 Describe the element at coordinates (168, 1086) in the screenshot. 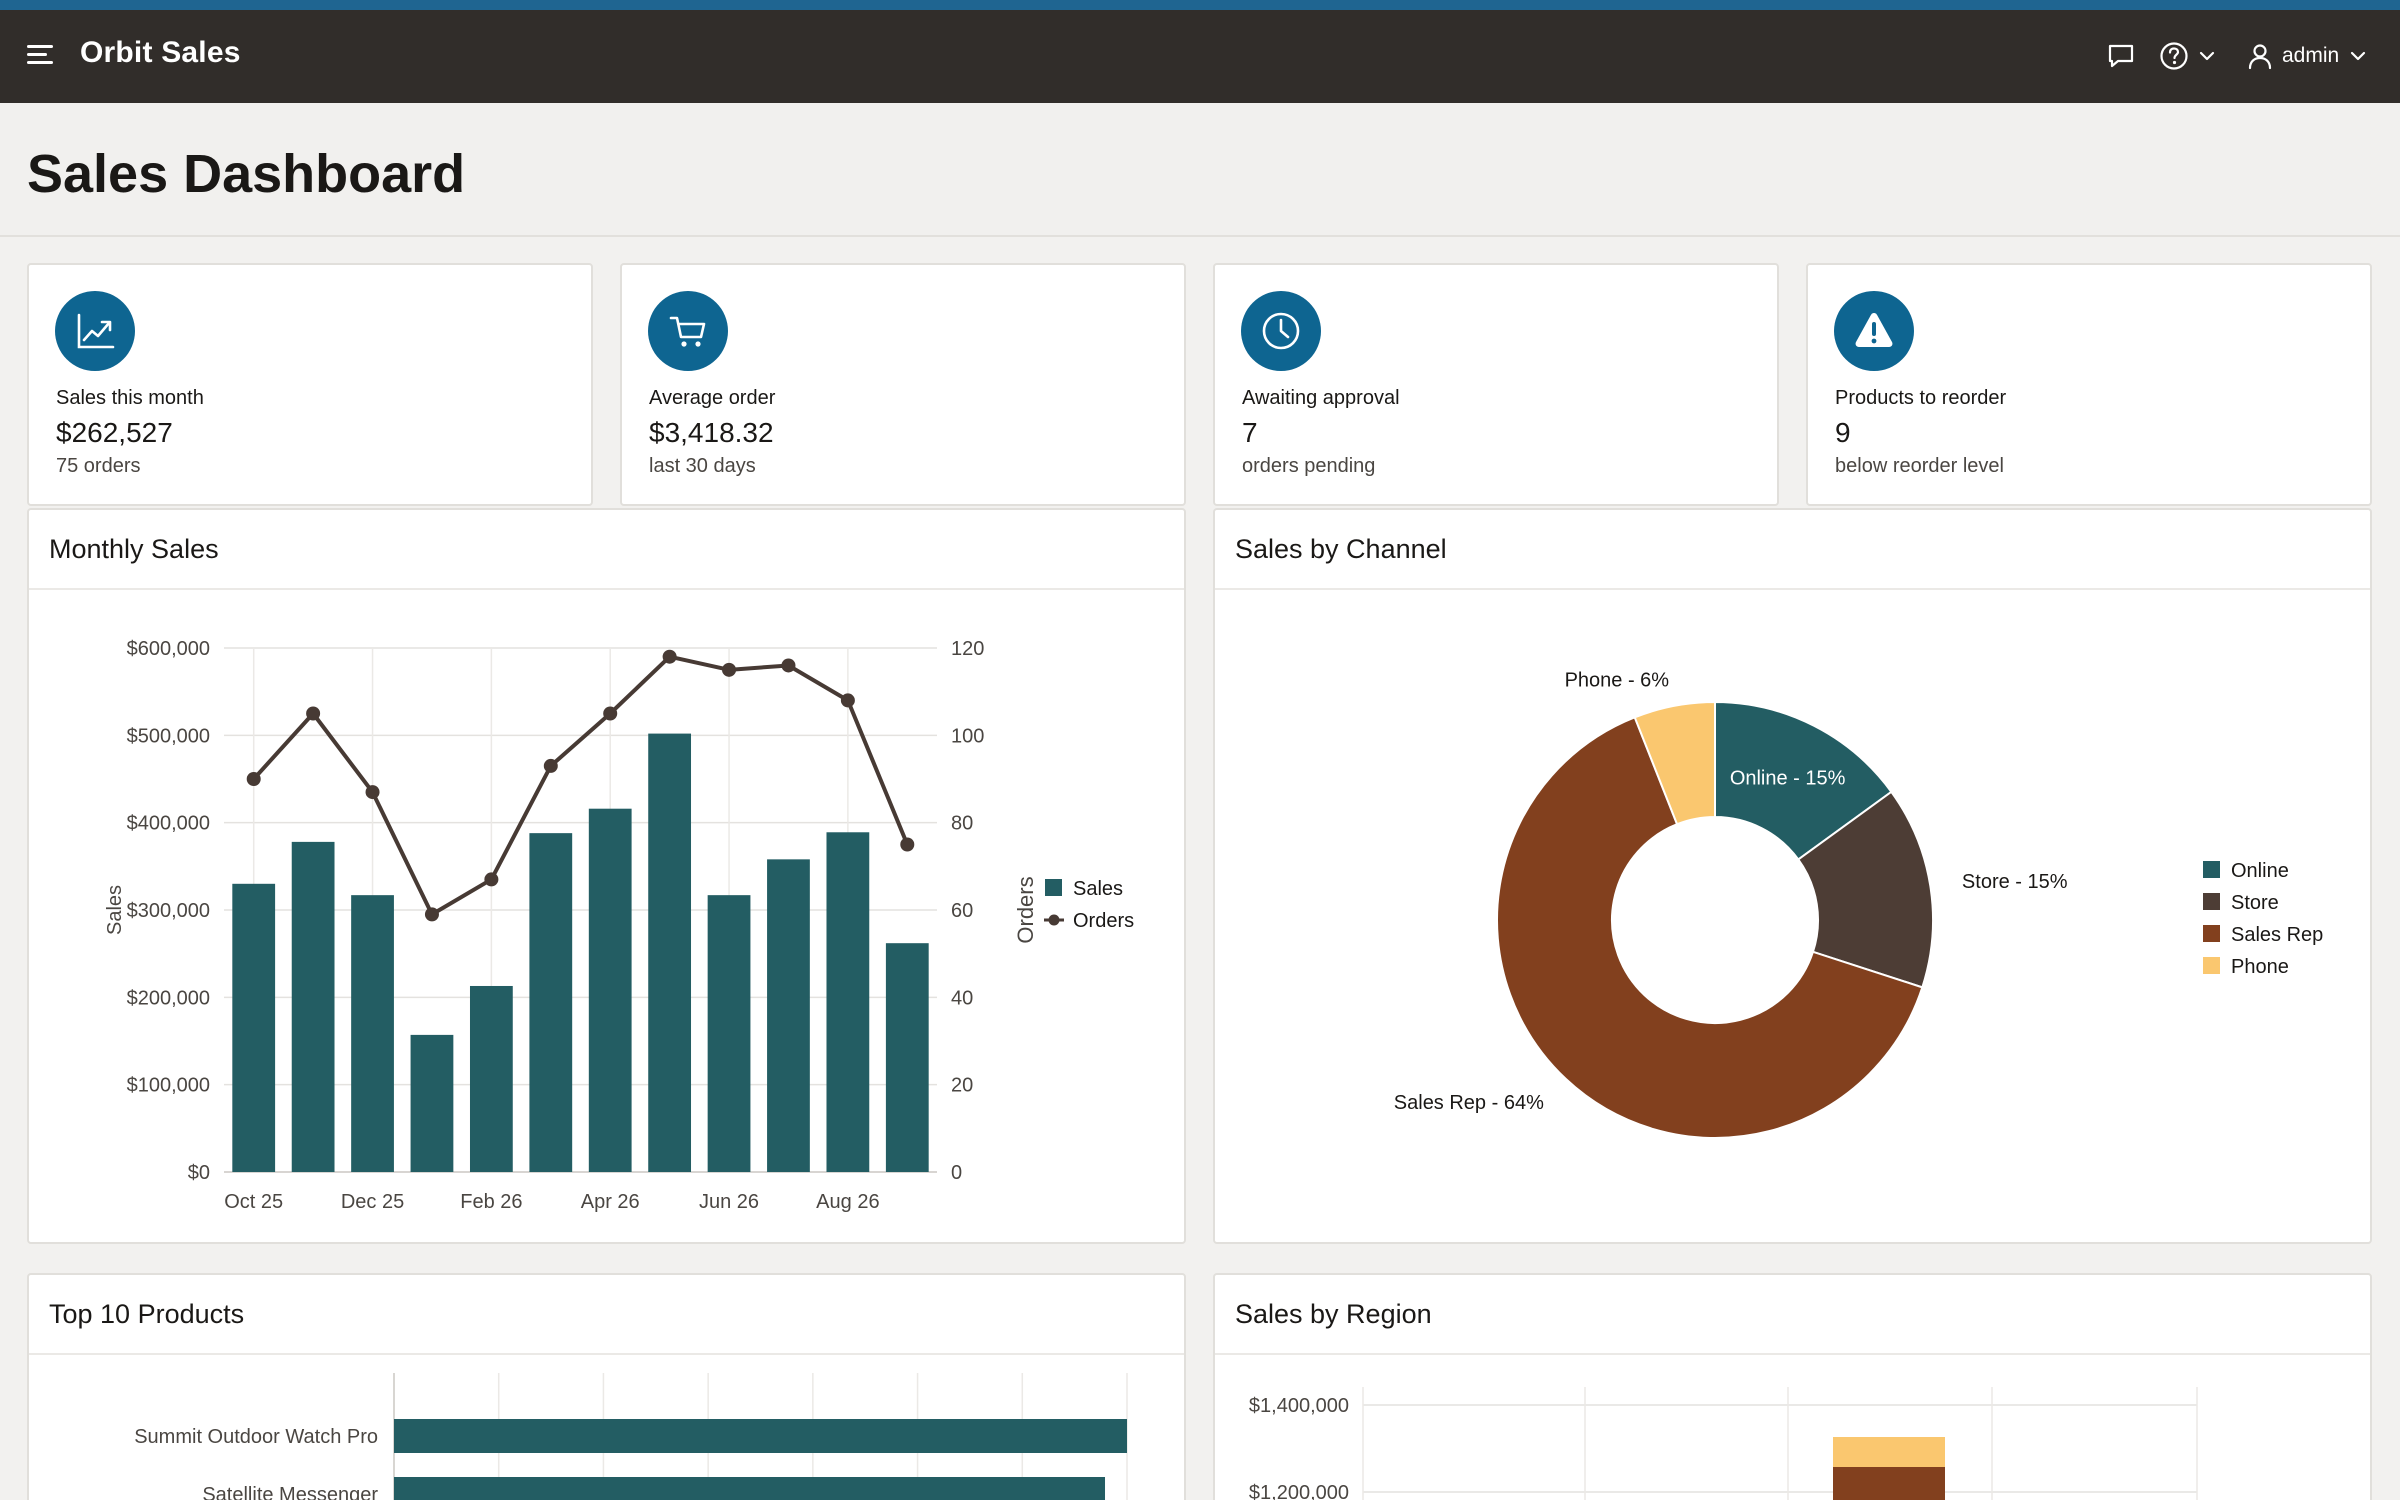

I see `y-axis-tick-label: $100,000` at that location.